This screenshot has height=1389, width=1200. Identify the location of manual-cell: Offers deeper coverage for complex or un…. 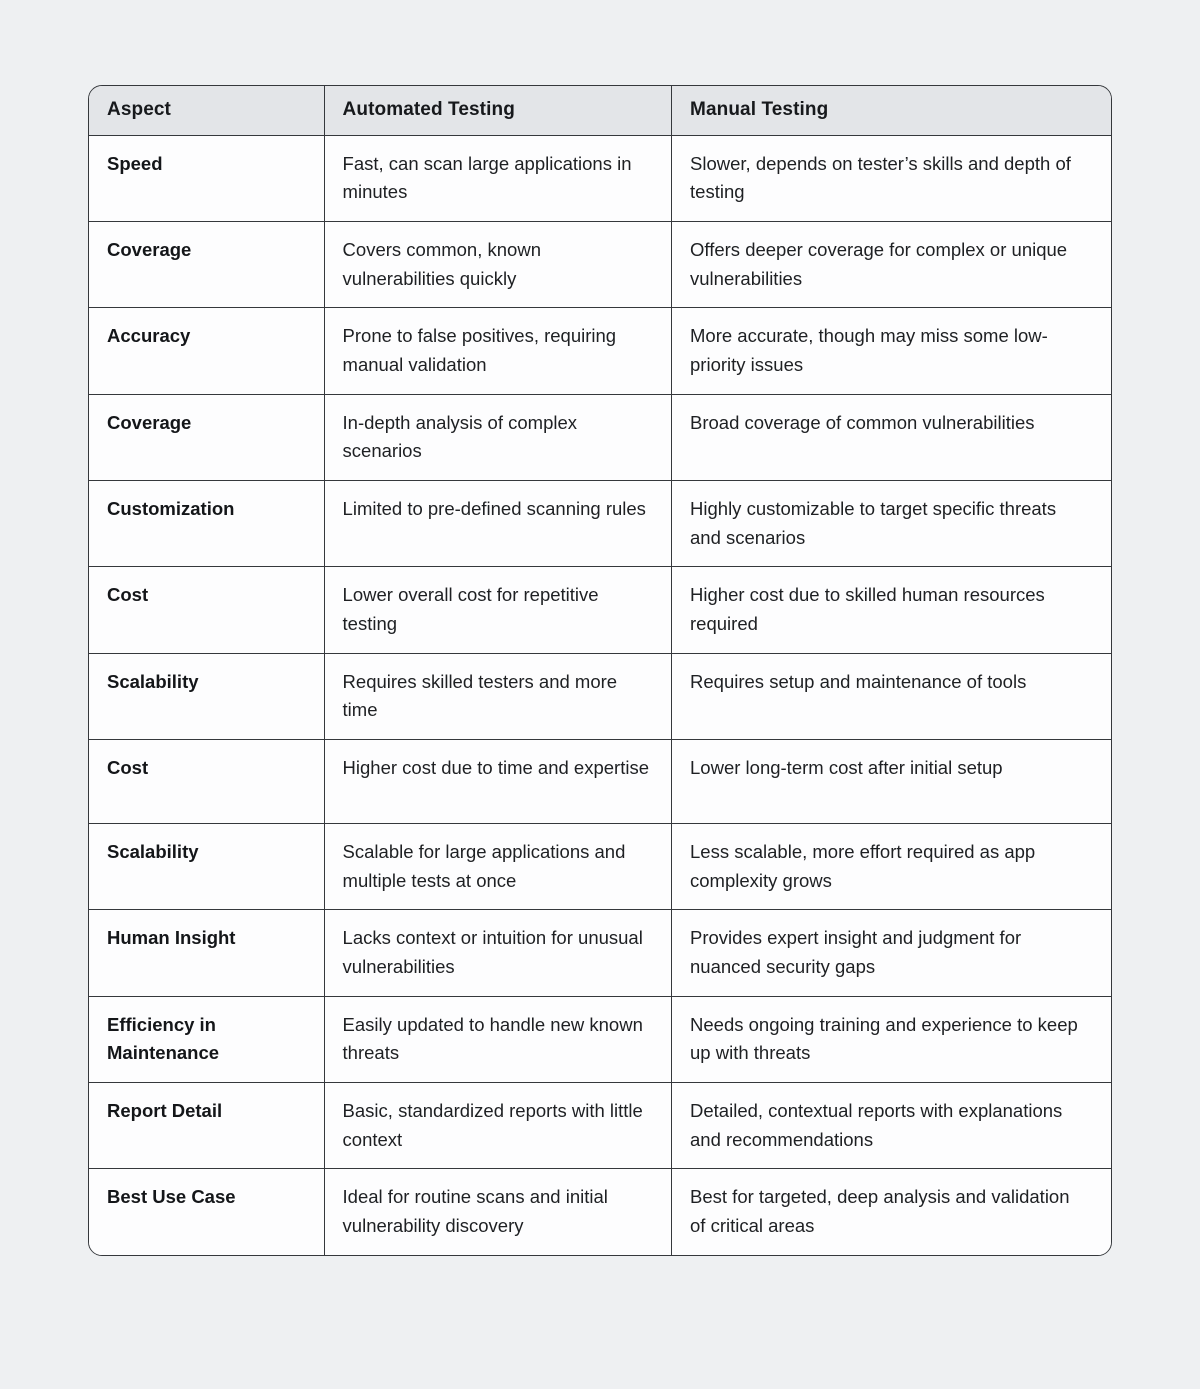
(891, 265).